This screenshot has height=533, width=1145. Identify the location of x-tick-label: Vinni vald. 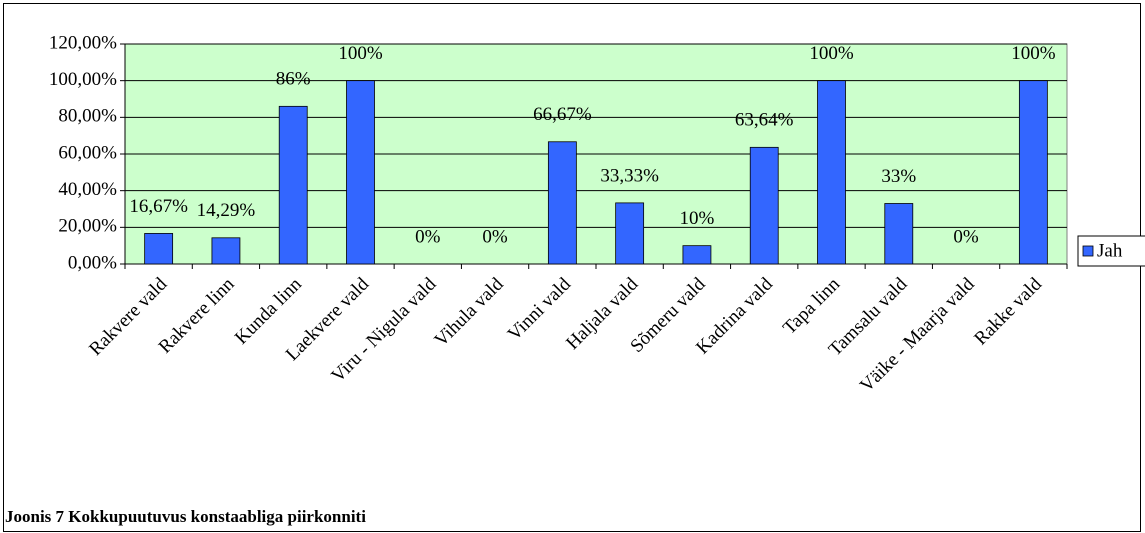
(539, 308).